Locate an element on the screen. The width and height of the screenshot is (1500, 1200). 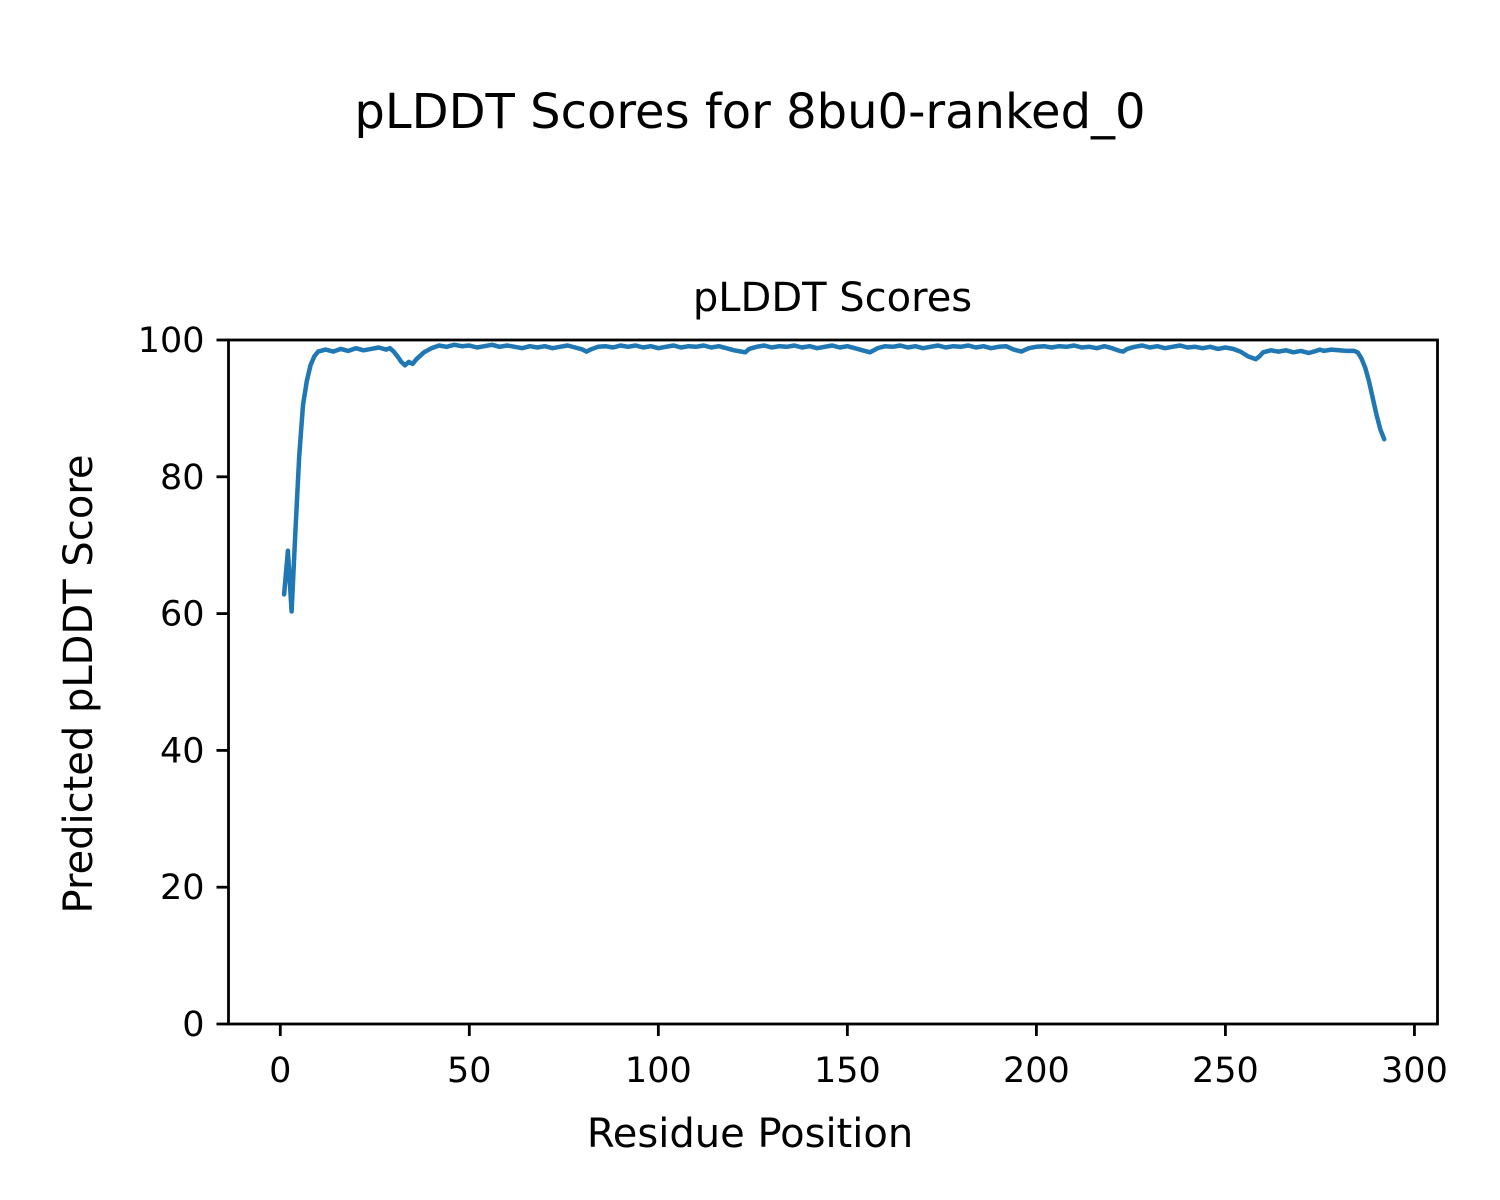
x-tick-label: 200 is located at coordinates (1036, 1071).